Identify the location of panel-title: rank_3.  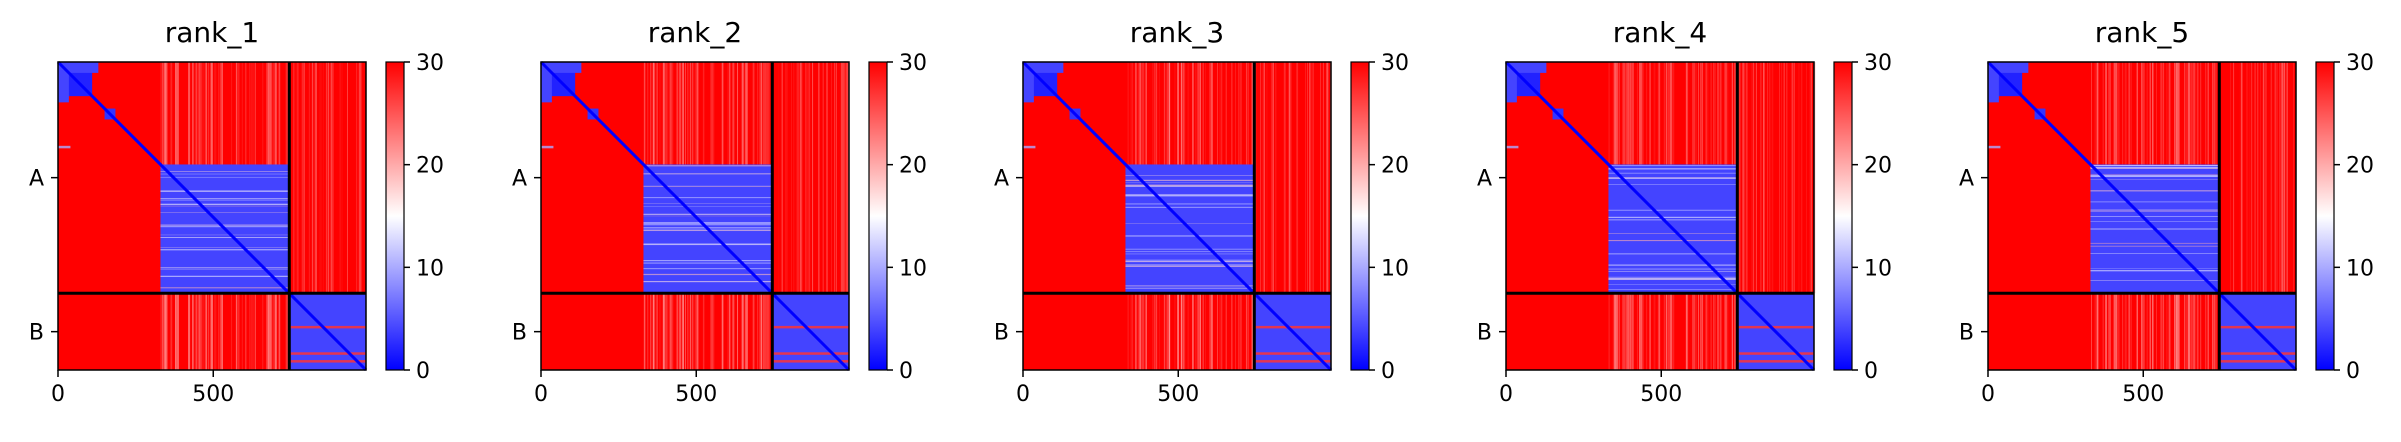
(1177, 32).